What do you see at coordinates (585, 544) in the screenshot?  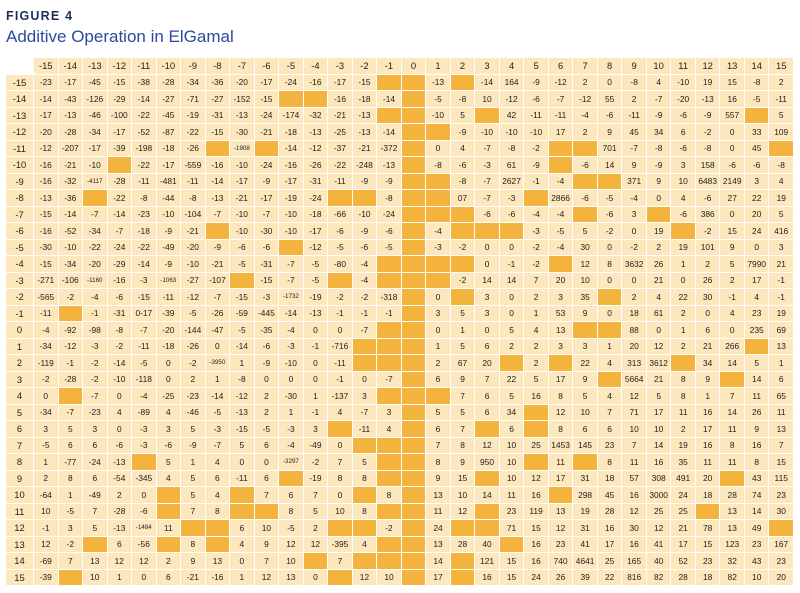 I see `table-cell: 41` at bounding box center [585, 544].